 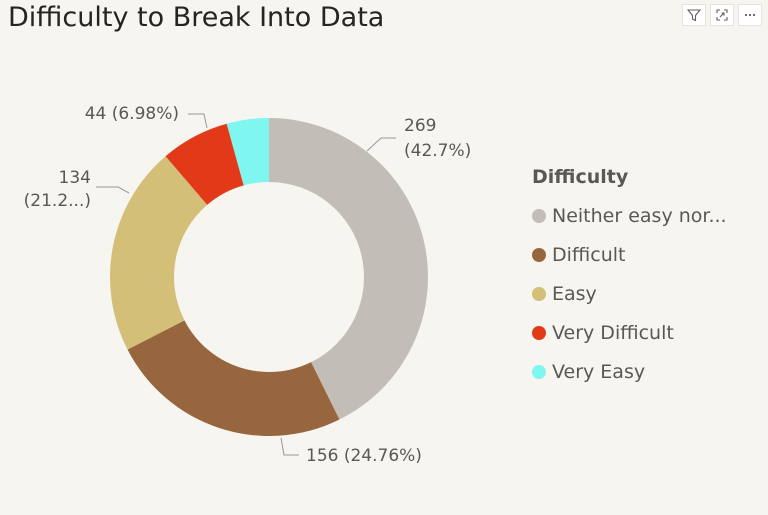 I want to click on legend-item-very-difficult: Very Difficult, so click(x=629, y=332).